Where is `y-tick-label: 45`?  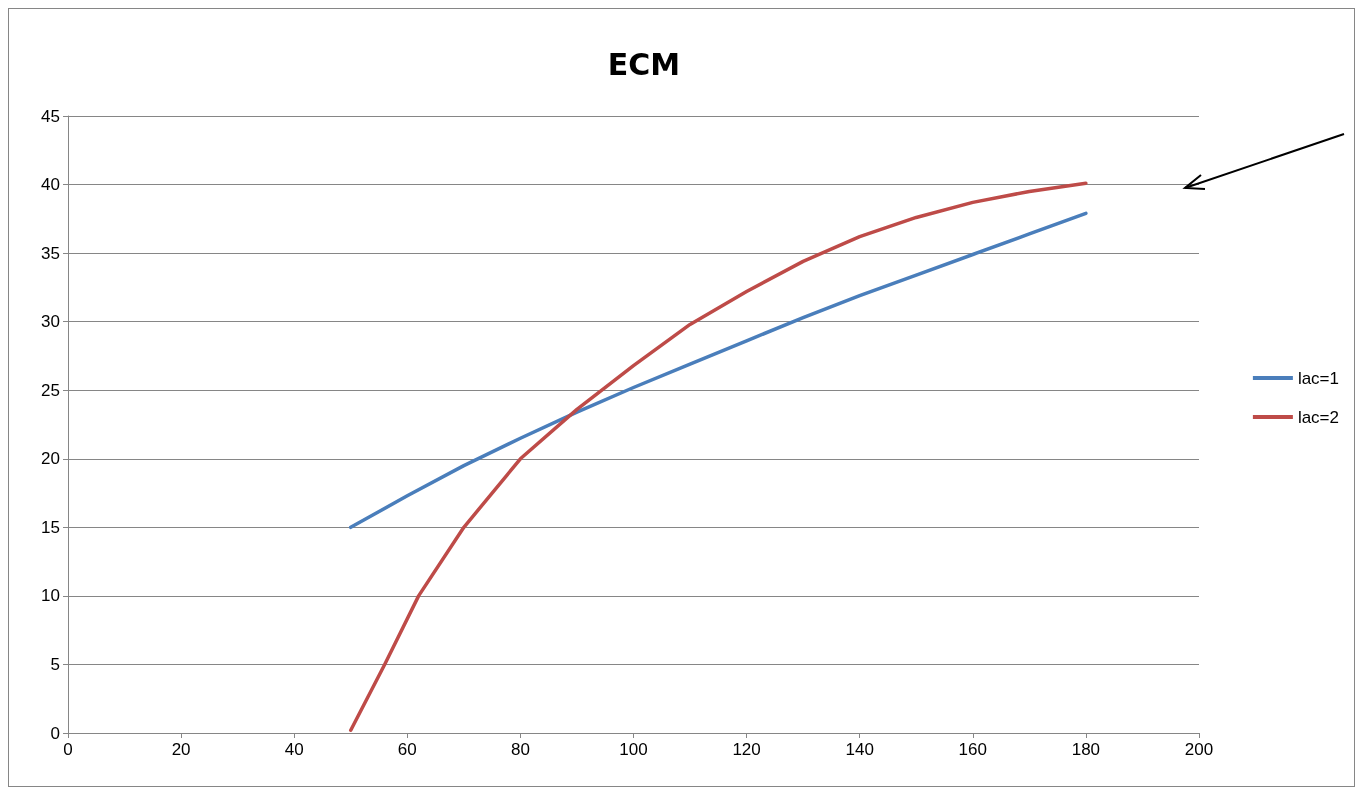
y-tick-label: 45 is located at coordinates (50, 116).